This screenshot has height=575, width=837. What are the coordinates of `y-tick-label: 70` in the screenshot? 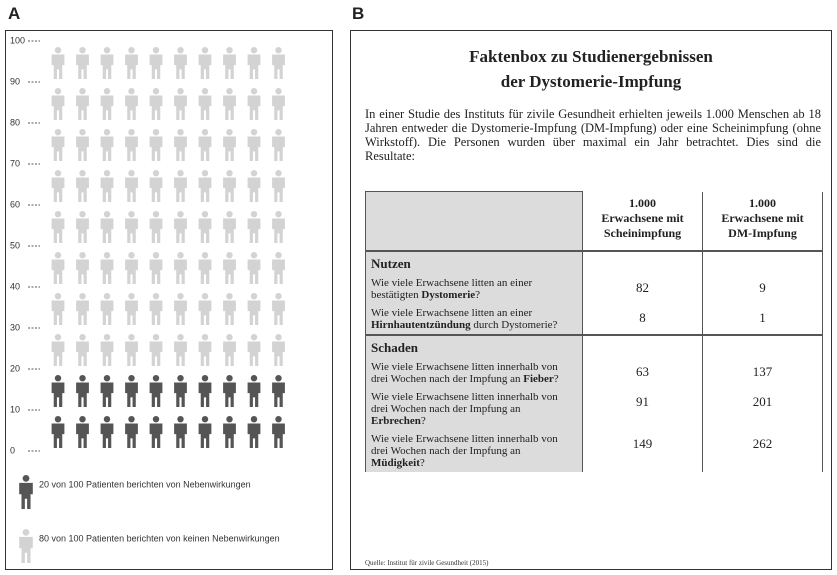 It's located at (15, 163).